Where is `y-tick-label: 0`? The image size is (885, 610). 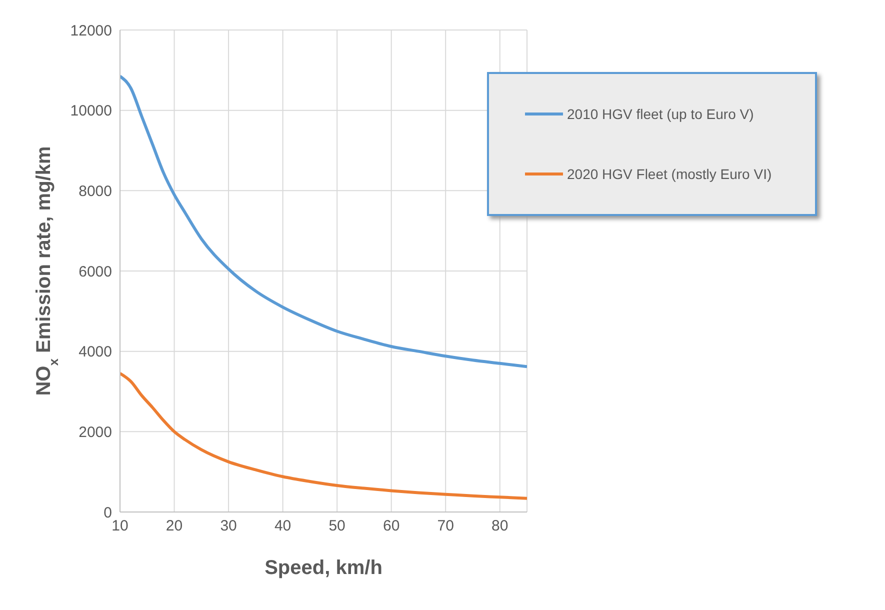
y-tick-label: 0 is located at coordinates (108, 513).